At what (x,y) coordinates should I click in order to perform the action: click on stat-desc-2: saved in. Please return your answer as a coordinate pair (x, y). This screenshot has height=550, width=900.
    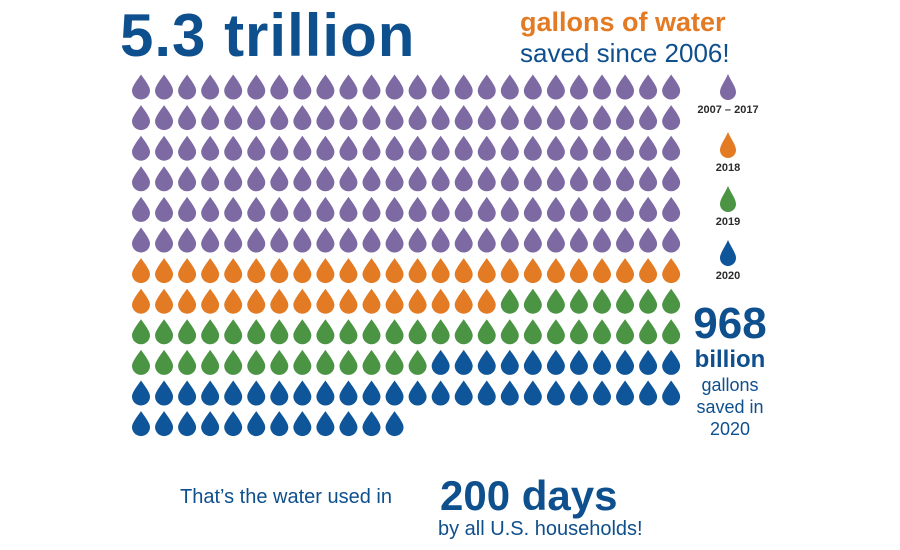
    Looking at the image, I should click on (730, 407).